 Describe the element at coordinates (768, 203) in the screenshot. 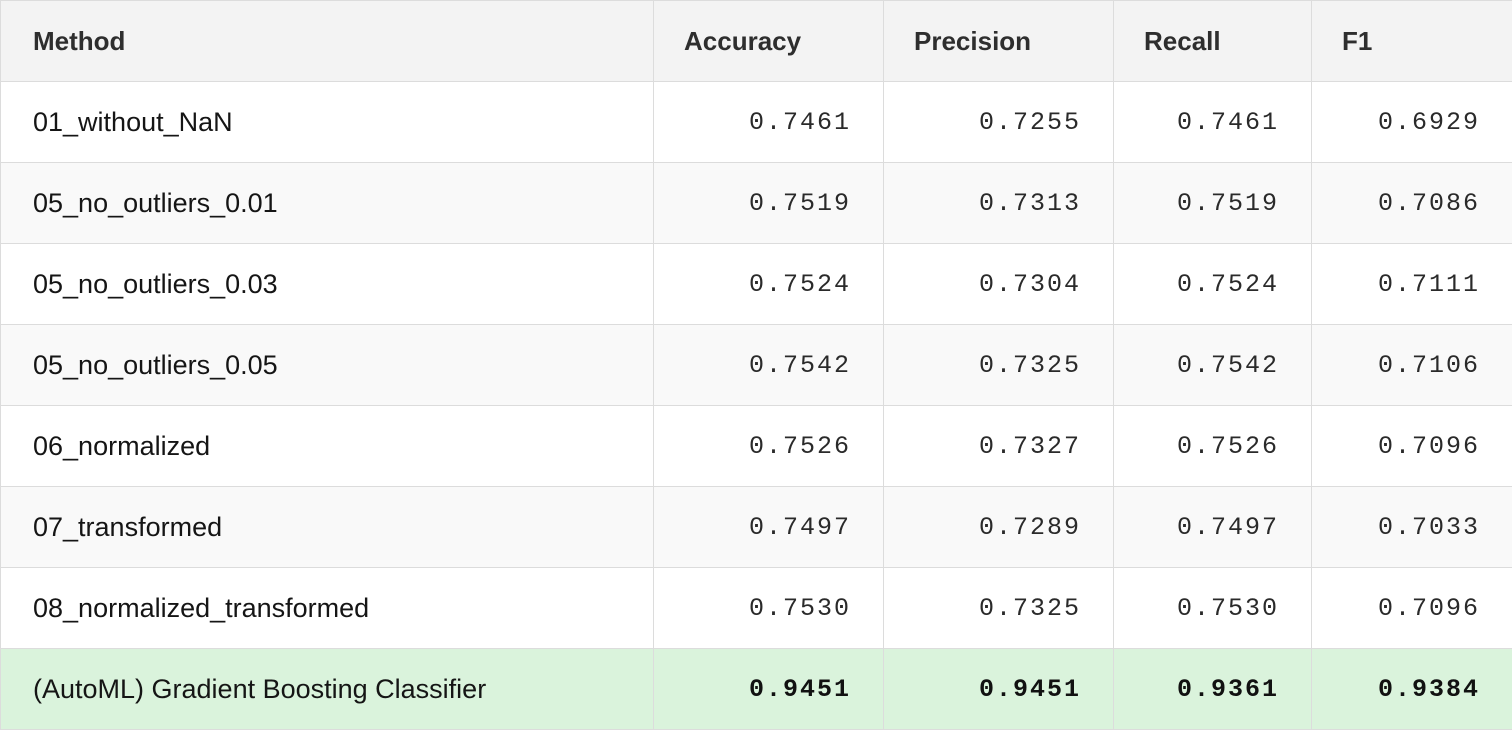

I see `accuracy-cell: 0.7519` at that location.